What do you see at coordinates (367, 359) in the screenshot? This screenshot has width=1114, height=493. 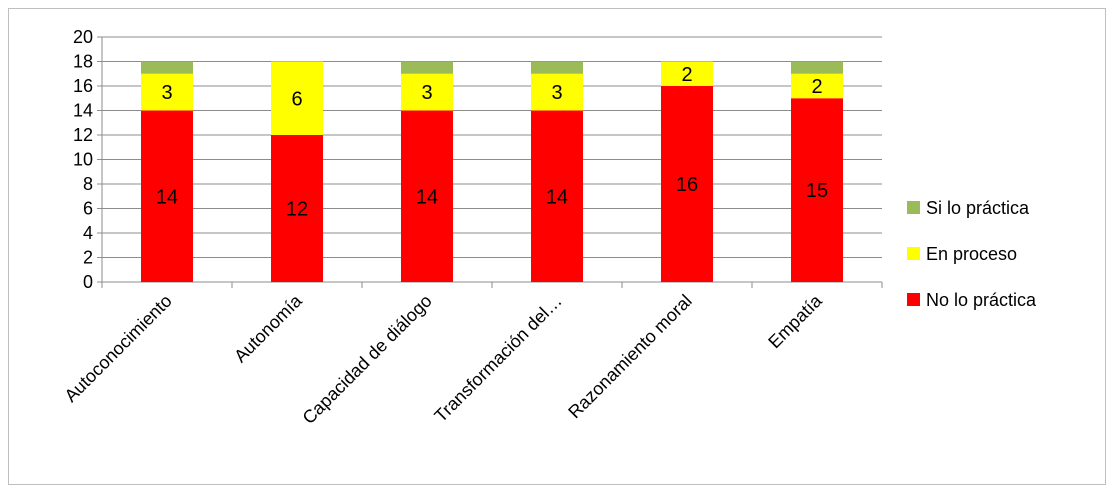 I see `x-category-label: Capacidad de diálogo` at bounding box center [367, 359].